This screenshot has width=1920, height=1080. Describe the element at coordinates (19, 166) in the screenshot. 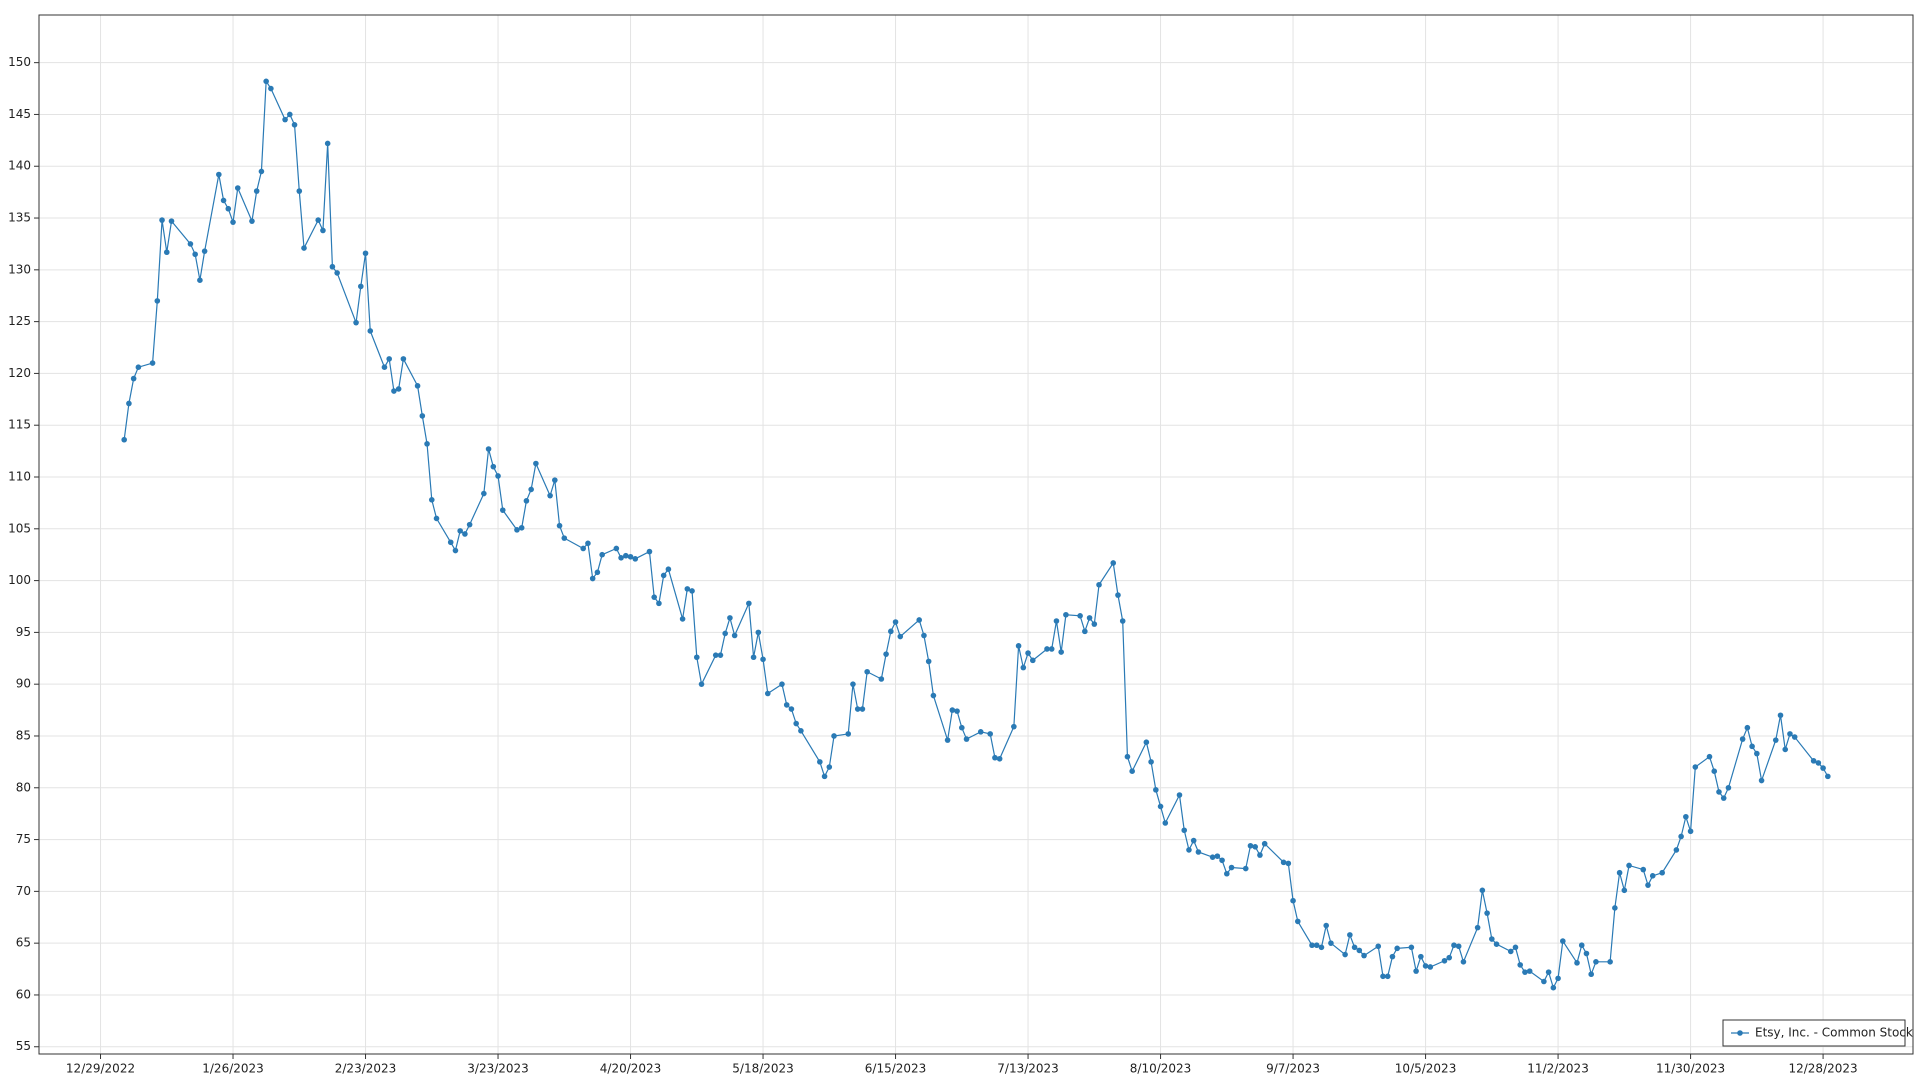

I see `y-tick-label: 140` at that location.